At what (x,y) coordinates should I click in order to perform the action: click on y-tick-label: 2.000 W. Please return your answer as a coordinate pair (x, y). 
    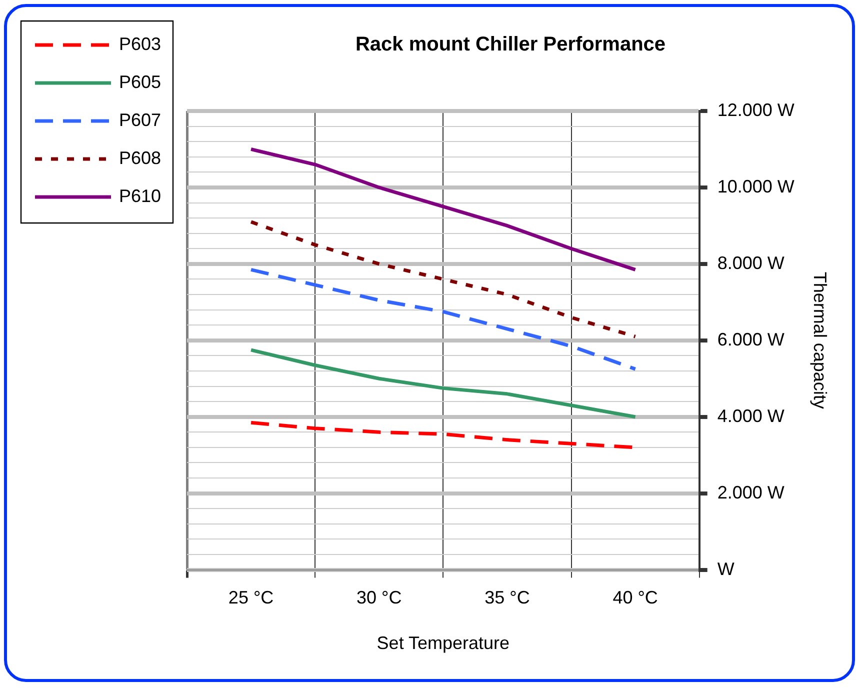
    Looking at the image, I should click on (750, 492).